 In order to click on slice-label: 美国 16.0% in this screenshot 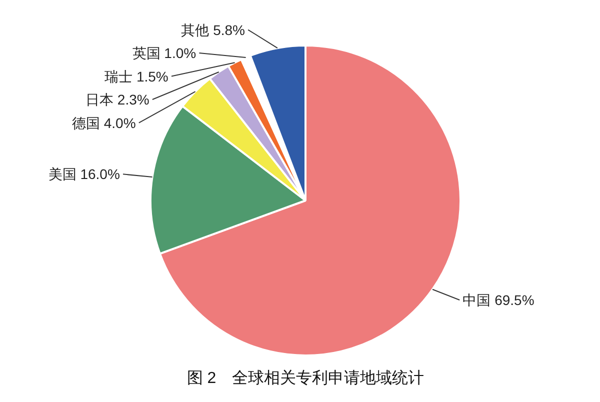, I will do `click(84, 174)`.